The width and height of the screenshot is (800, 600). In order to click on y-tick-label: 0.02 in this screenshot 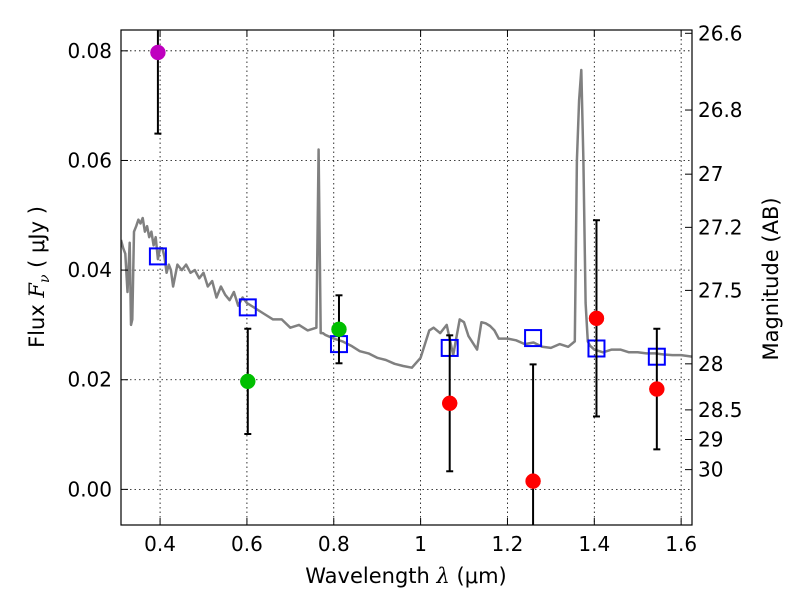, I will do `click(89, 380)`.